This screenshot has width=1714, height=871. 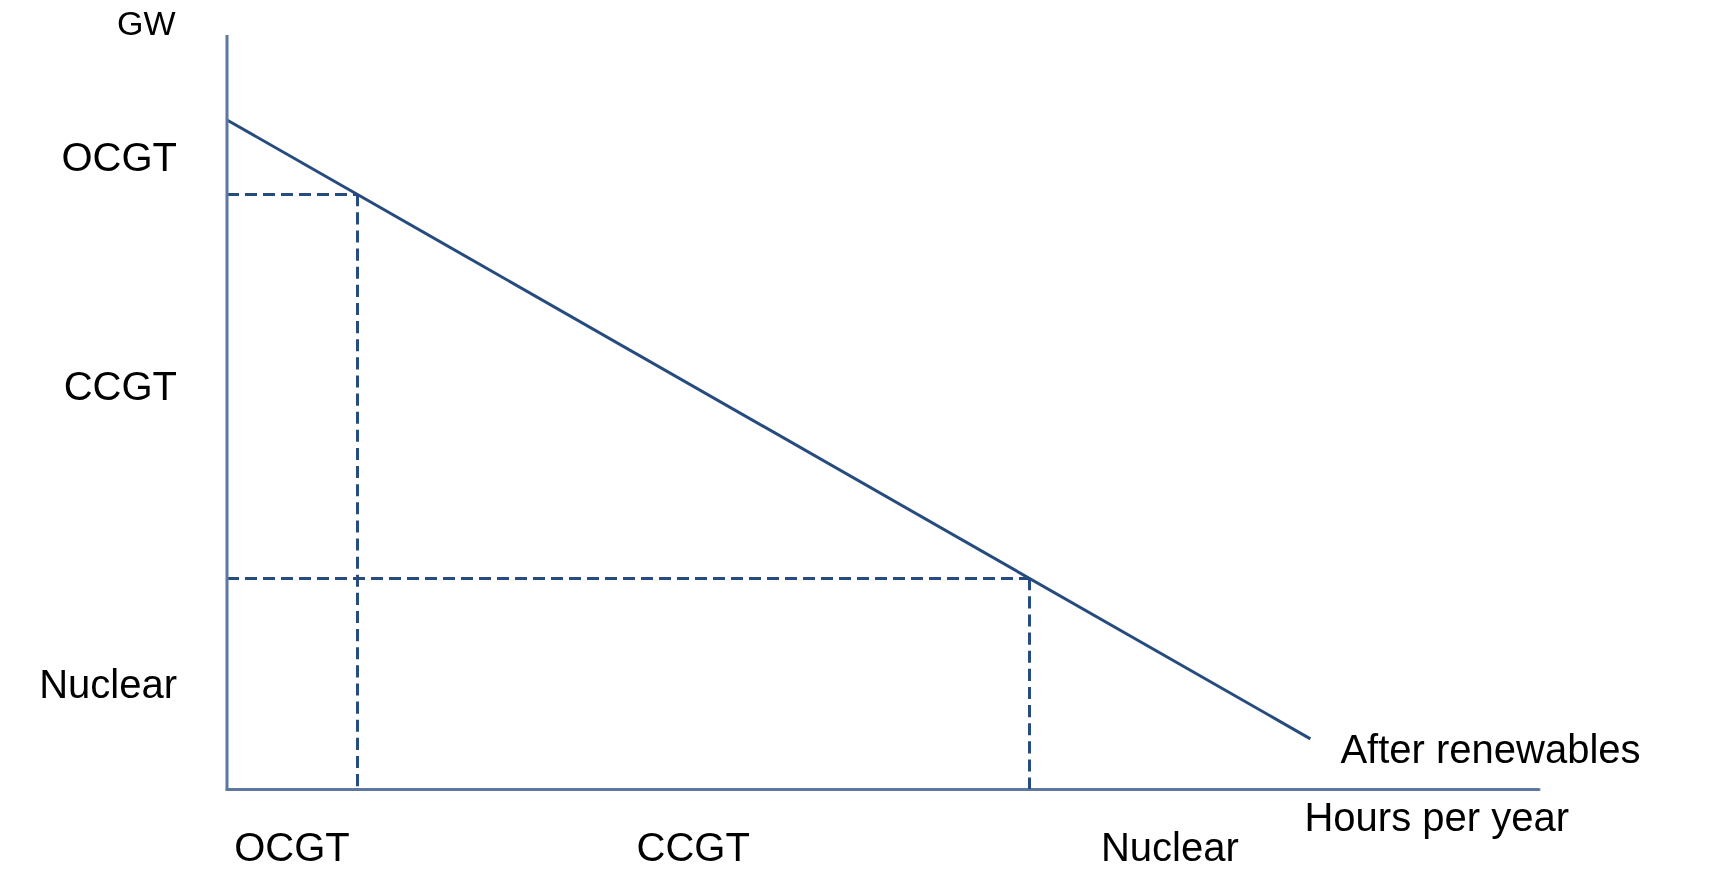 What do you see at coordinates (1436, 817) in the screenshot?
I see `x-axis-title: Hours per year` at bounding box center [1436, 817].